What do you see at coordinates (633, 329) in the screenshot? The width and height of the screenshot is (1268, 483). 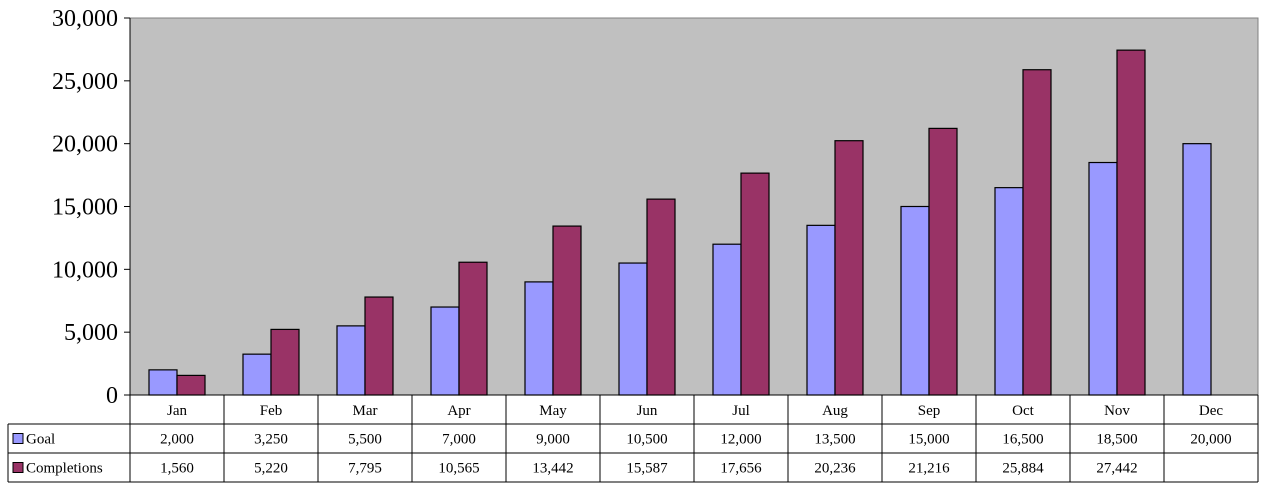 I see `bar-goal-jun` at bounding box center [633, 329].